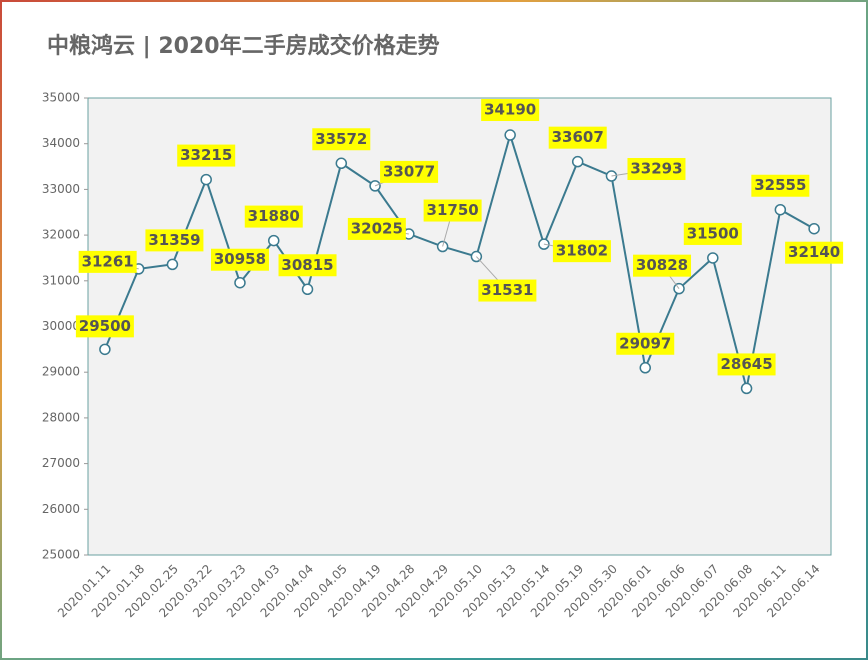  I want to click on value-label: 31359, so click(174, 240).